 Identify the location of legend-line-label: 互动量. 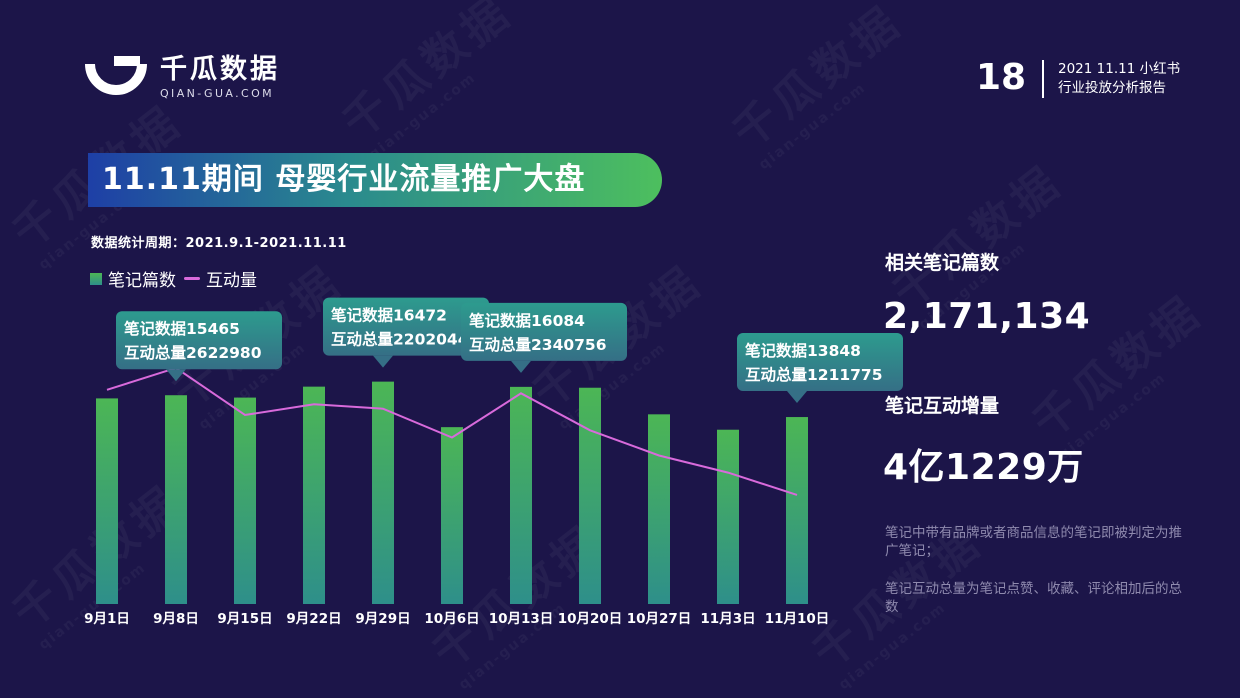
(231, 281).